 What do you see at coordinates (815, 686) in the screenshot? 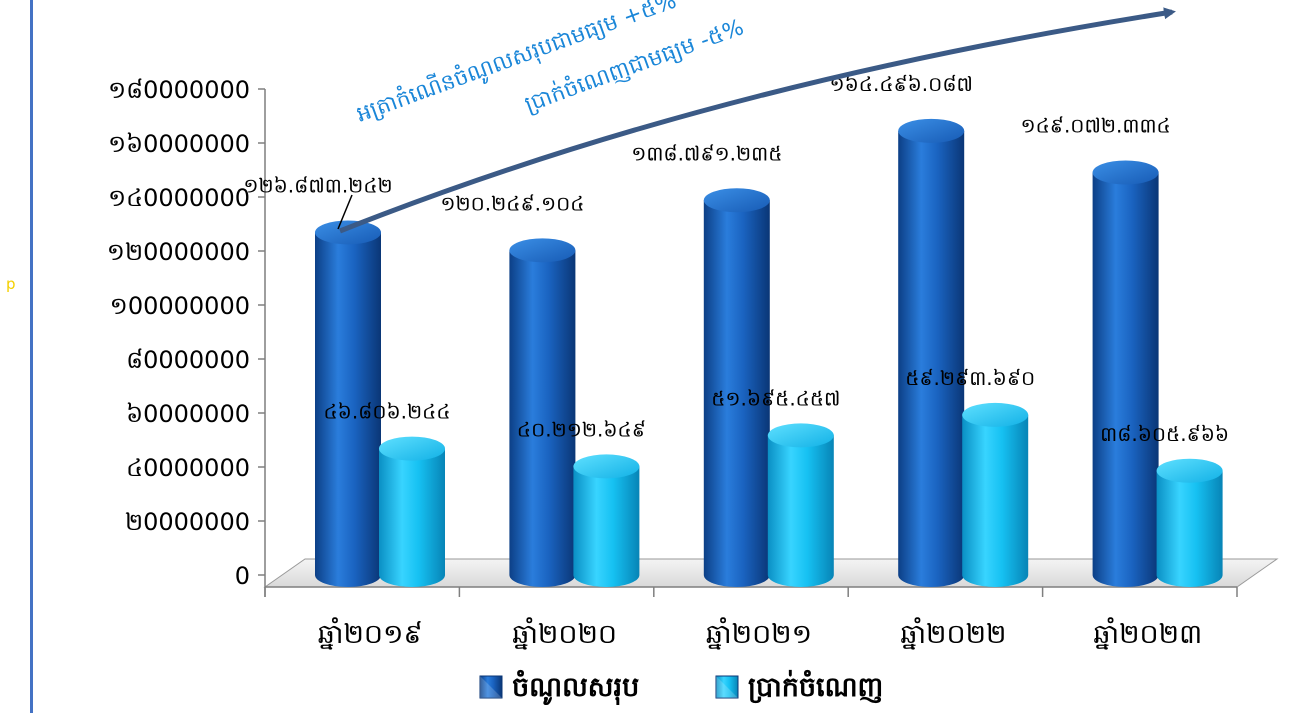
I see `legend-label: ប្រាក់ចំណេញ` at bounding box center [815, 686].